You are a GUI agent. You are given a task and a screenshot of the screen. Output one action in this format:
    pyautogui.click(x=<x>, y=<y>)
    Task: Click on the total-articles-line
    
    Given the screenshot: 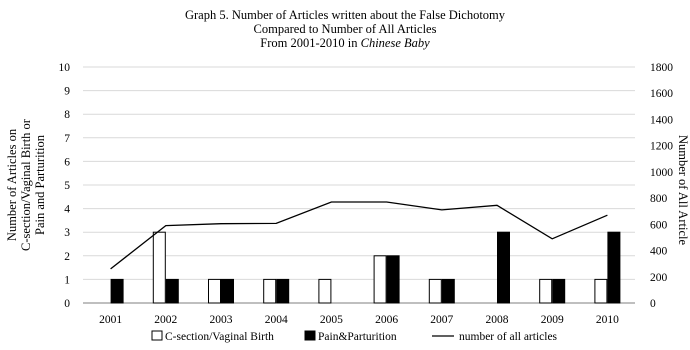 What is the action you would take?
    pyautogui.click(x=359, y=235)
    